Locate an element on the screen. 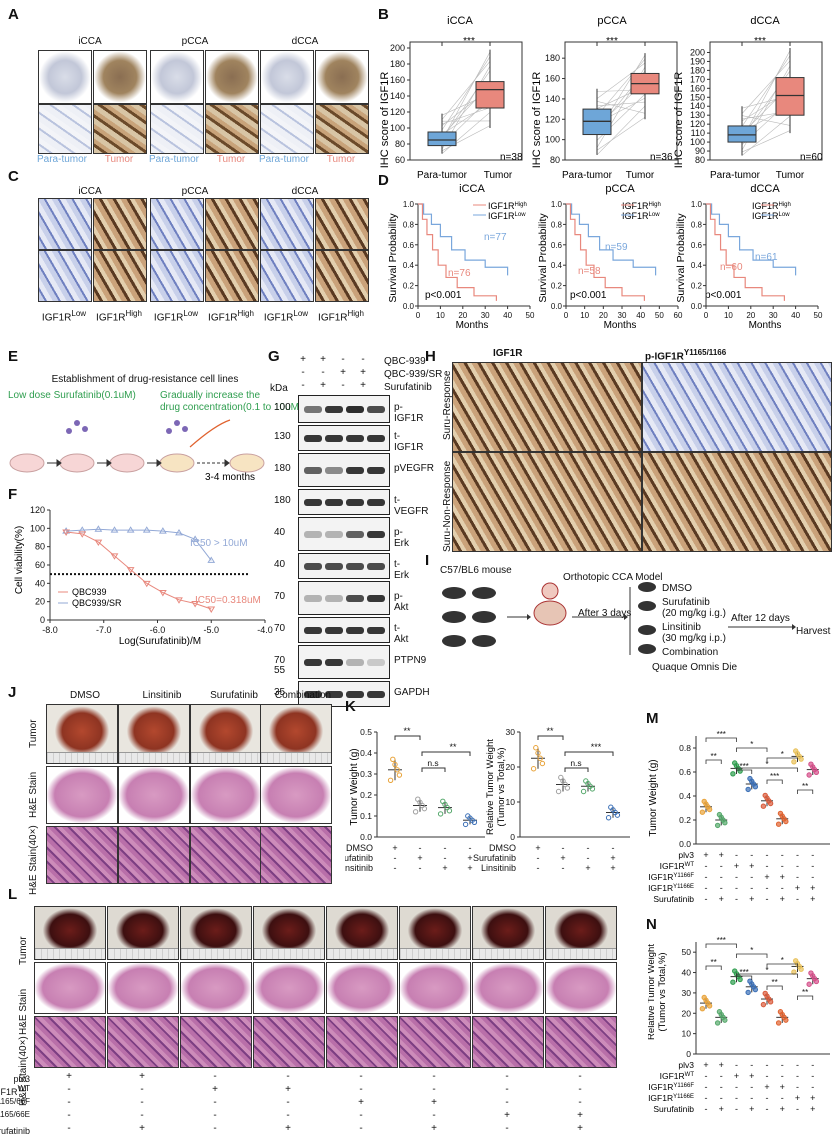 The height and width of the screenshot is (1136, 836). b-tick-label: 80 is located at coordinates (700, 160).